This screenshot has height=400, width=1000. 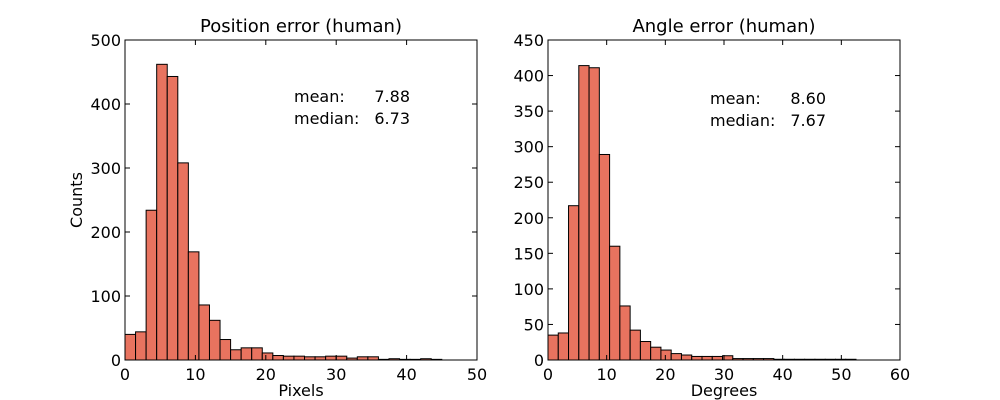 What do you see at coordinates (900, 374) in the screenshot?
I see `x-tick-label: 60` at bounding box center [900, 374].